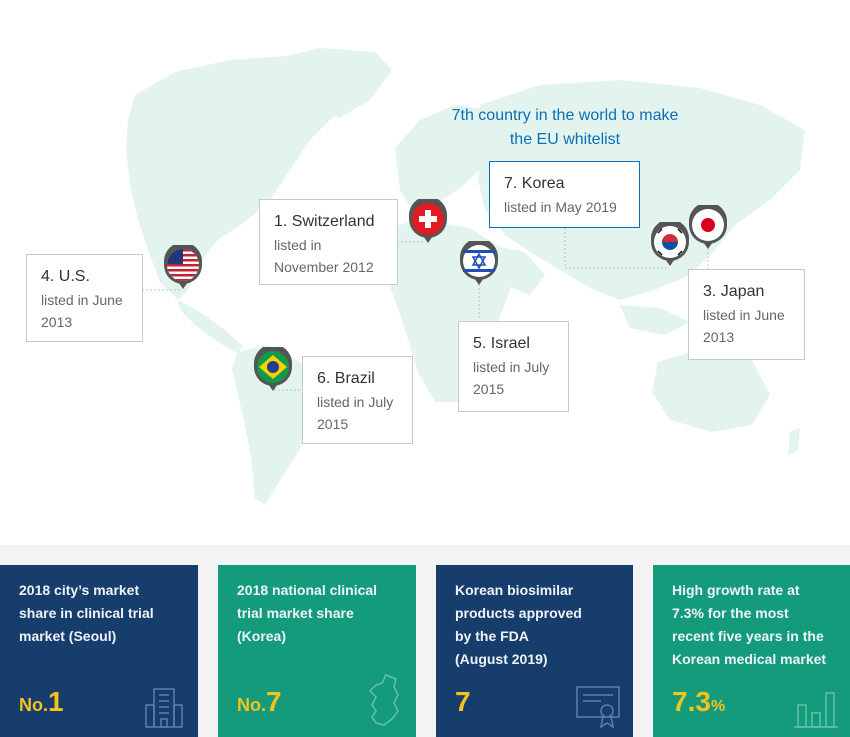 This screenshot has width=850, height=737. I want to click on korea-map-icon, so click(383, 700).